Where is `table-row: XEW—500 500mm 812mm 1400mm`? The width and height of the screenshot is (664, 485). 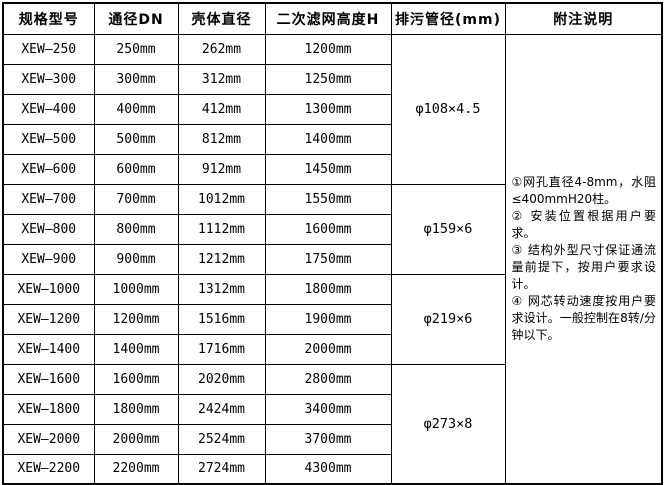 table-row: XEW—500 500mm 812mm 1400mm is located at coordinates (332, 139).